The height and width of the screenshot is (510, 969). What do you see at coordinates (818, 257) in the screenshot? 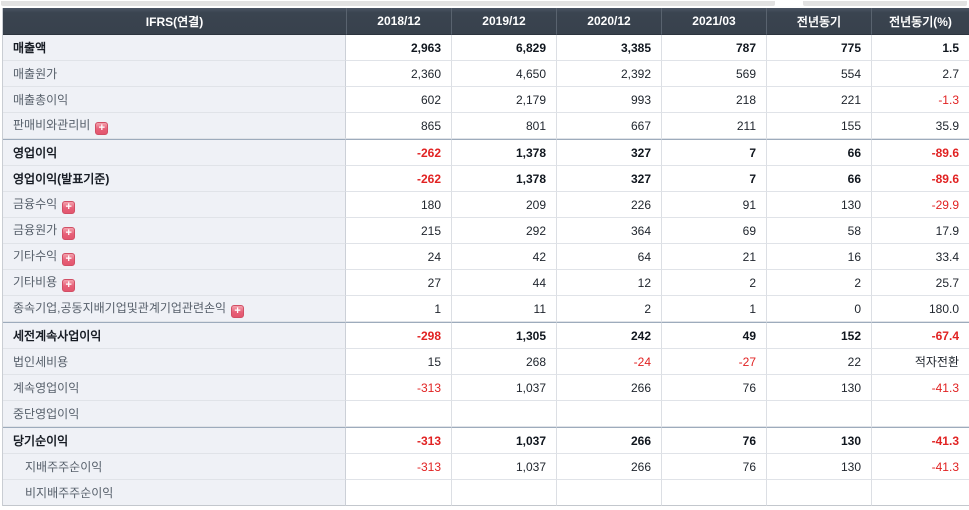
I see `value-cell: 16` at bounding box center [818, 257].